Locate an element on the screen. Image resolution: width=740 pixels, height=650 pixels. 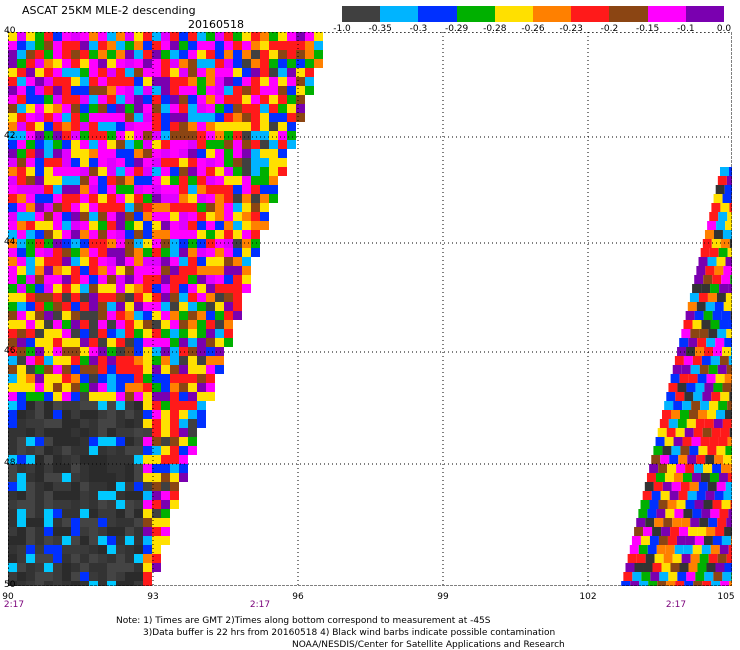
colorbar-tick-label: -0.15 is located at coordinates (647, 29).